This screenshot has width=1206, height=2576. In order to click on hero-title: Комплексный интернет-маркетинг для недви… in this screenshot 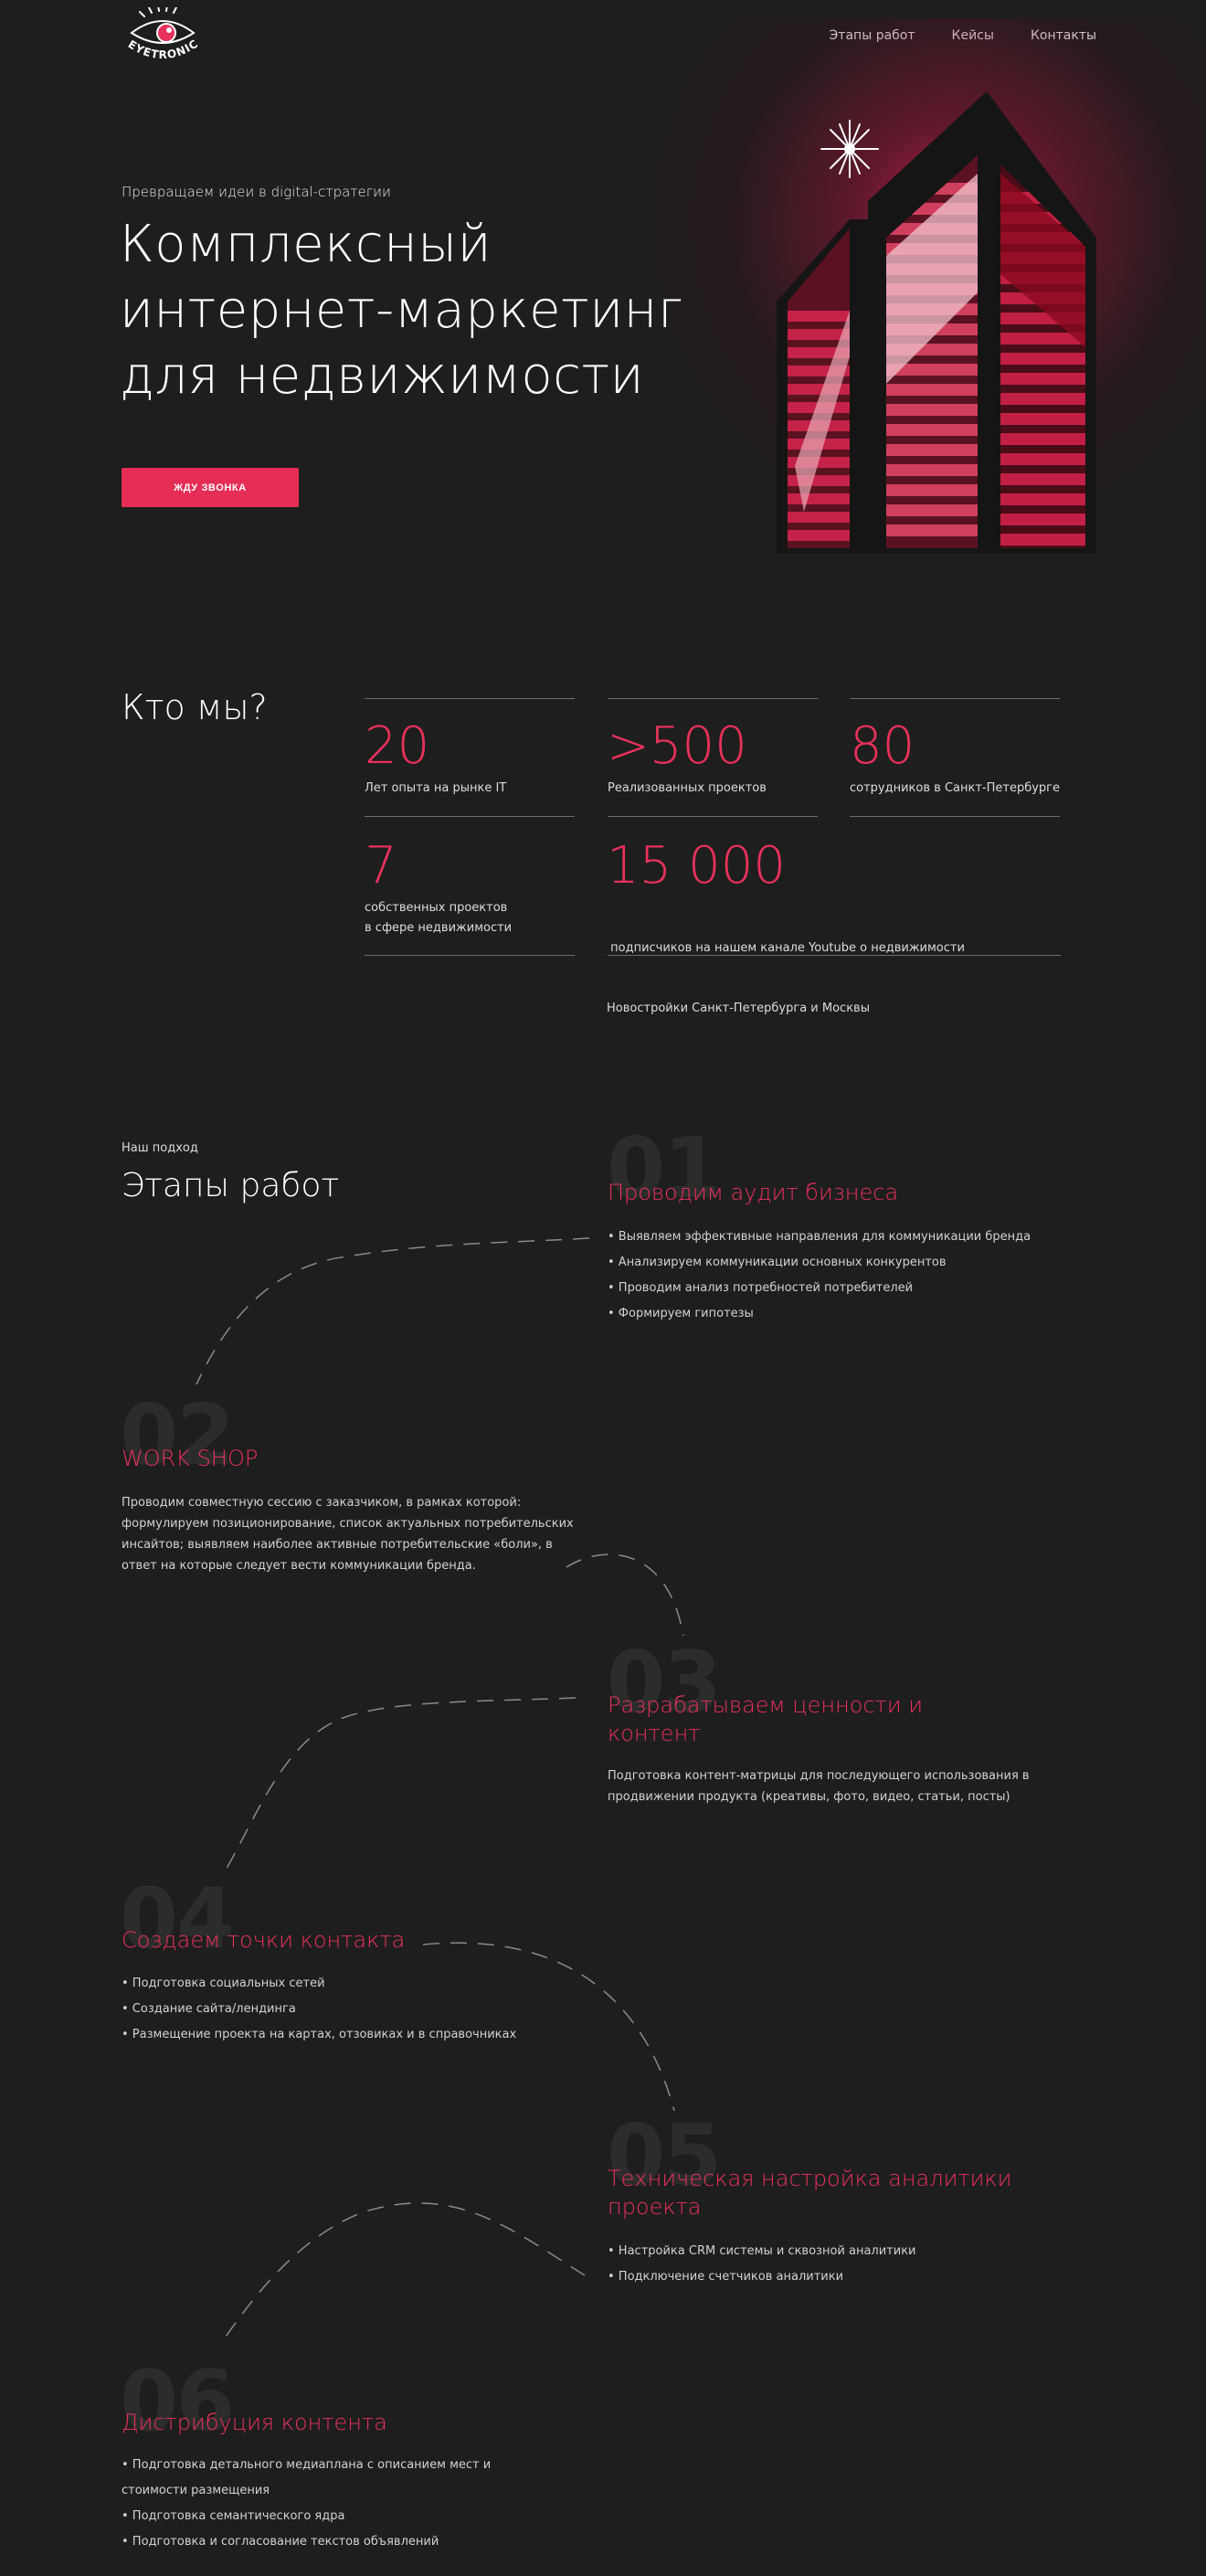, I will do `click(439, 310)`.